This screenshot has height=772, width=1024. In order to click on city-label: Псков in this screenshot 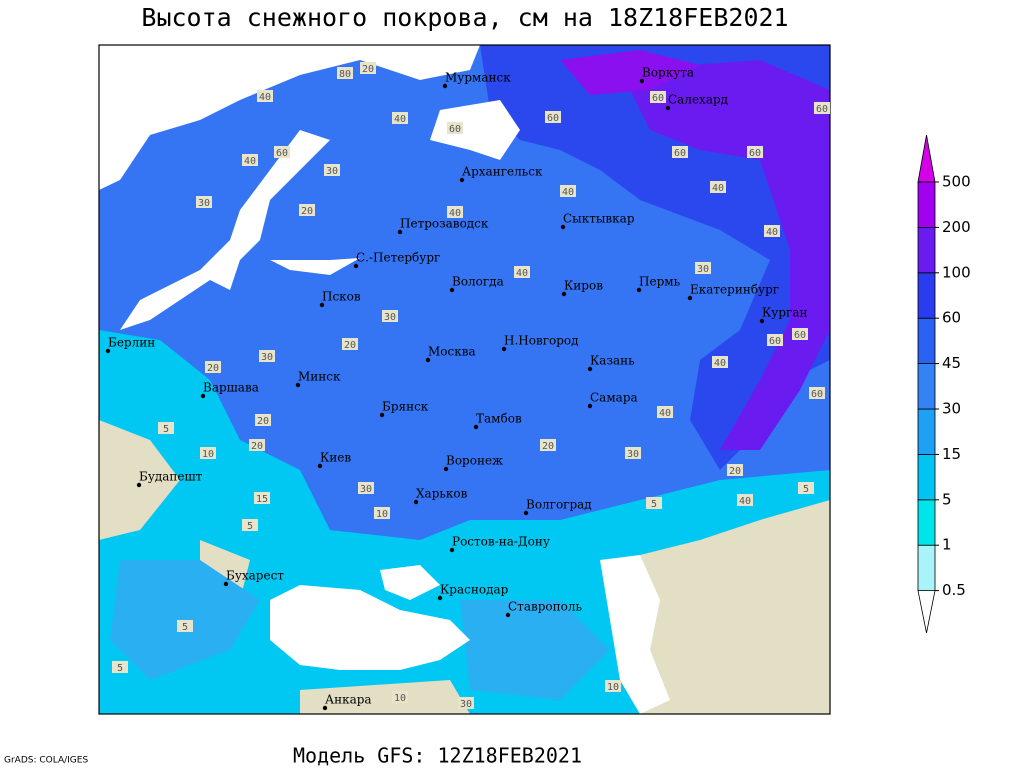, I will do `click(341, 297)`.